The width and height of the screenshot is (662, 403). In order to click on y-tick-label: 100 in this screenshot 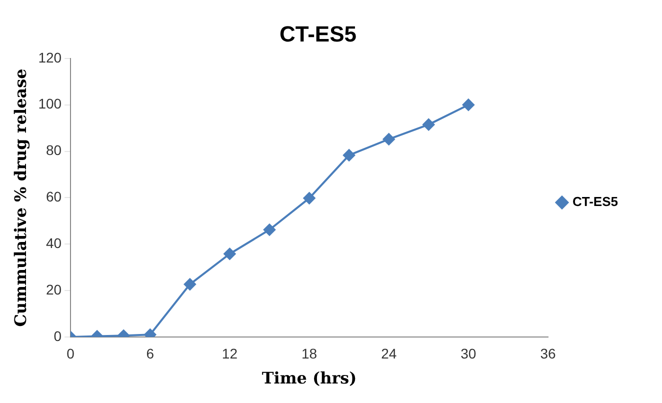, I will do `click(50, 104)`.